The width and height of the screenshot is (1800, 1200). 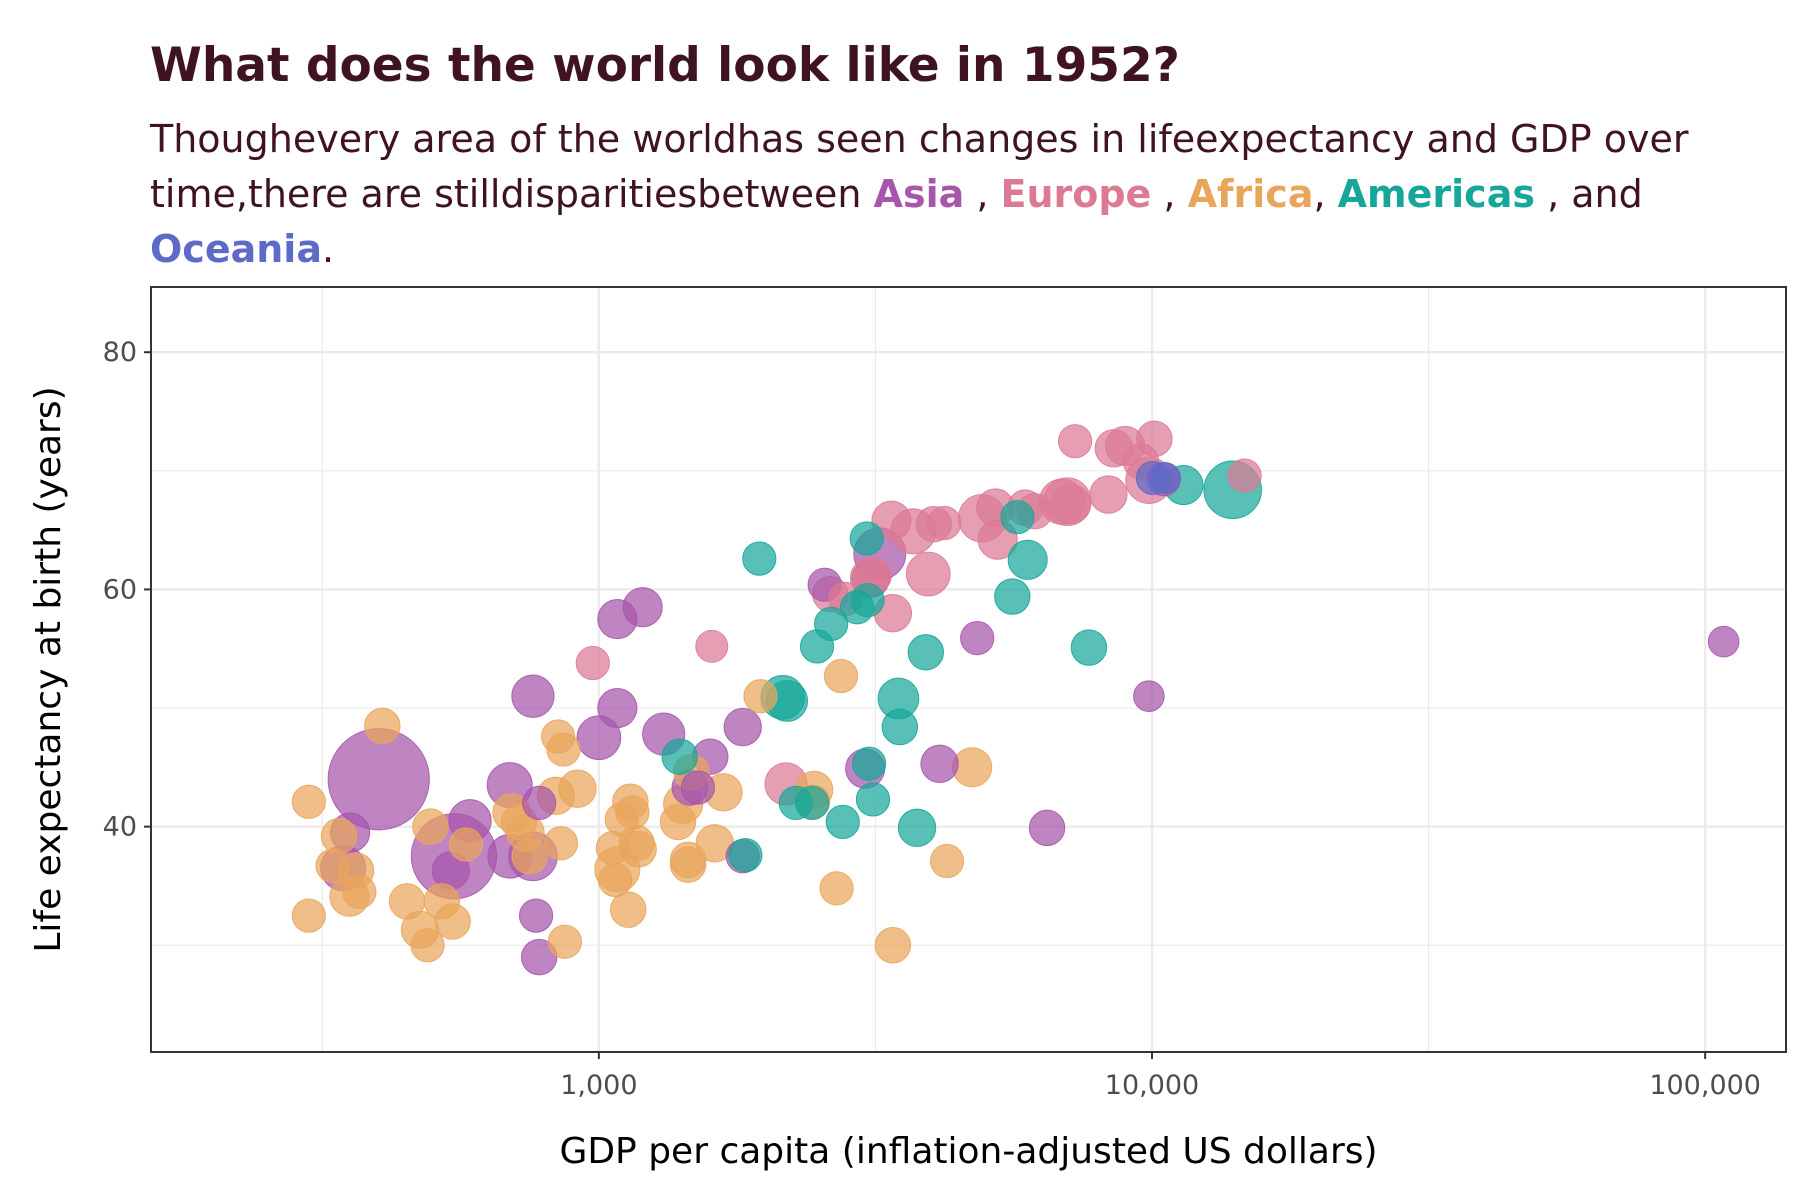 I want to click on y-tick-label: 80, so click(x=120, y=352).